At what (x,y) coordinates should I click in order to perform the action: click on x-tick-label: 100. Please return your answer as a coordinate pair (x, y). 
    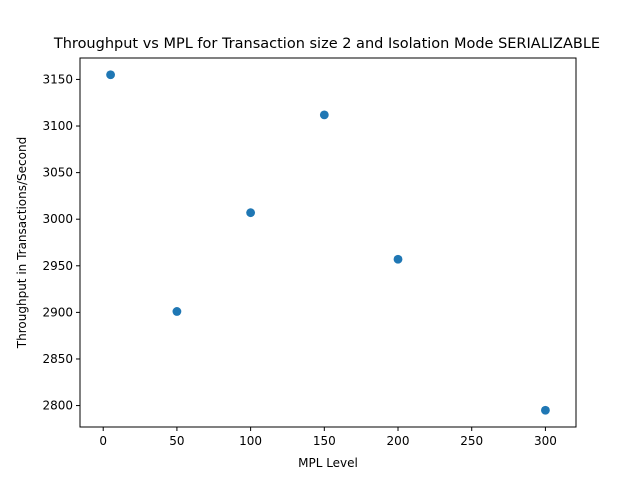
    Looking at the image, I should click on (250, 441).